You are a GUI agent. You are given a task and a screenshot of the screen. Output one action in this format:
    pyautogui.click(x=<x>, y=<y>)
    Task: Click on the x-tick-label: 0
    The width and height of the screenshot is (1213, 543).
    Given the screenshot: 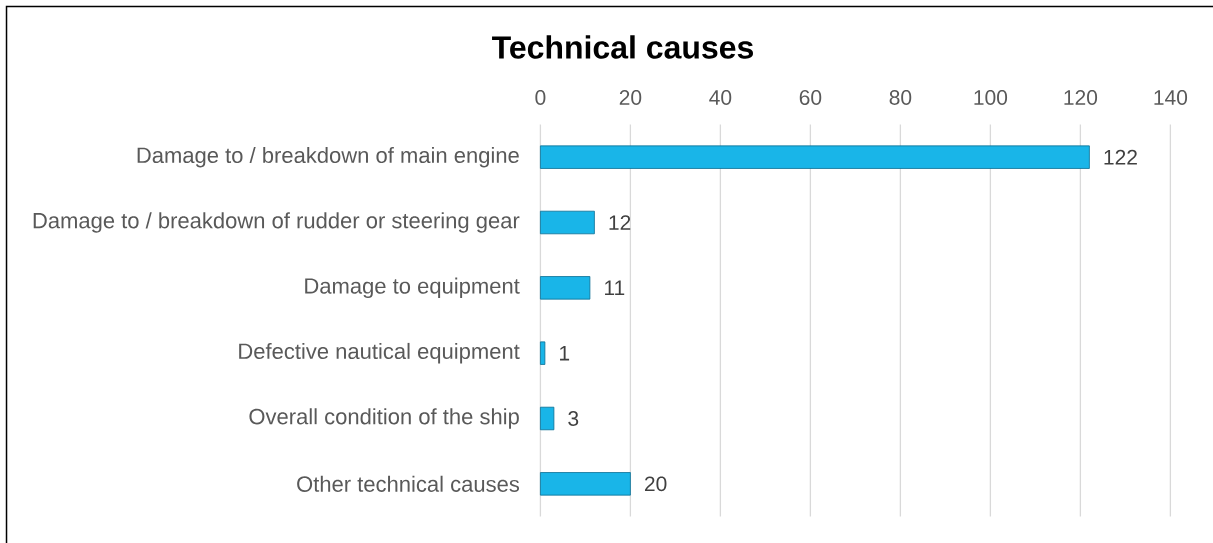 What is the action you would take?
    pyautogui.click(x=540, y=97)
    